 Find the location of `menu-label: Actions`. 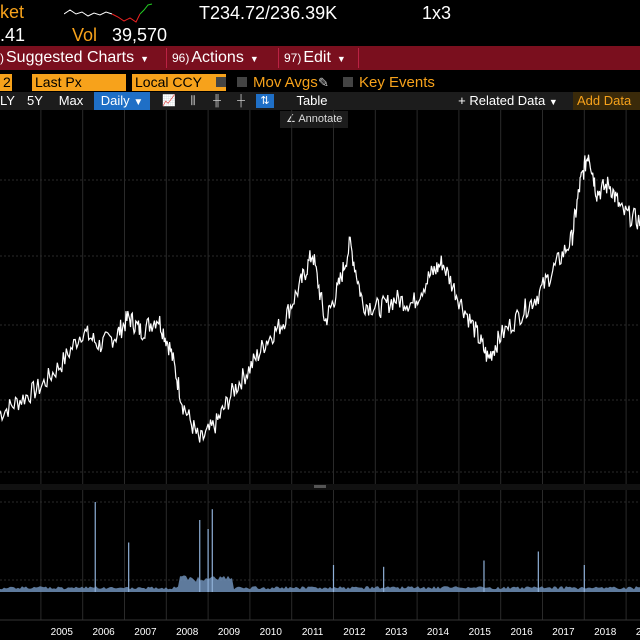

menu-label: Actions is located at coordinates (217, 57).